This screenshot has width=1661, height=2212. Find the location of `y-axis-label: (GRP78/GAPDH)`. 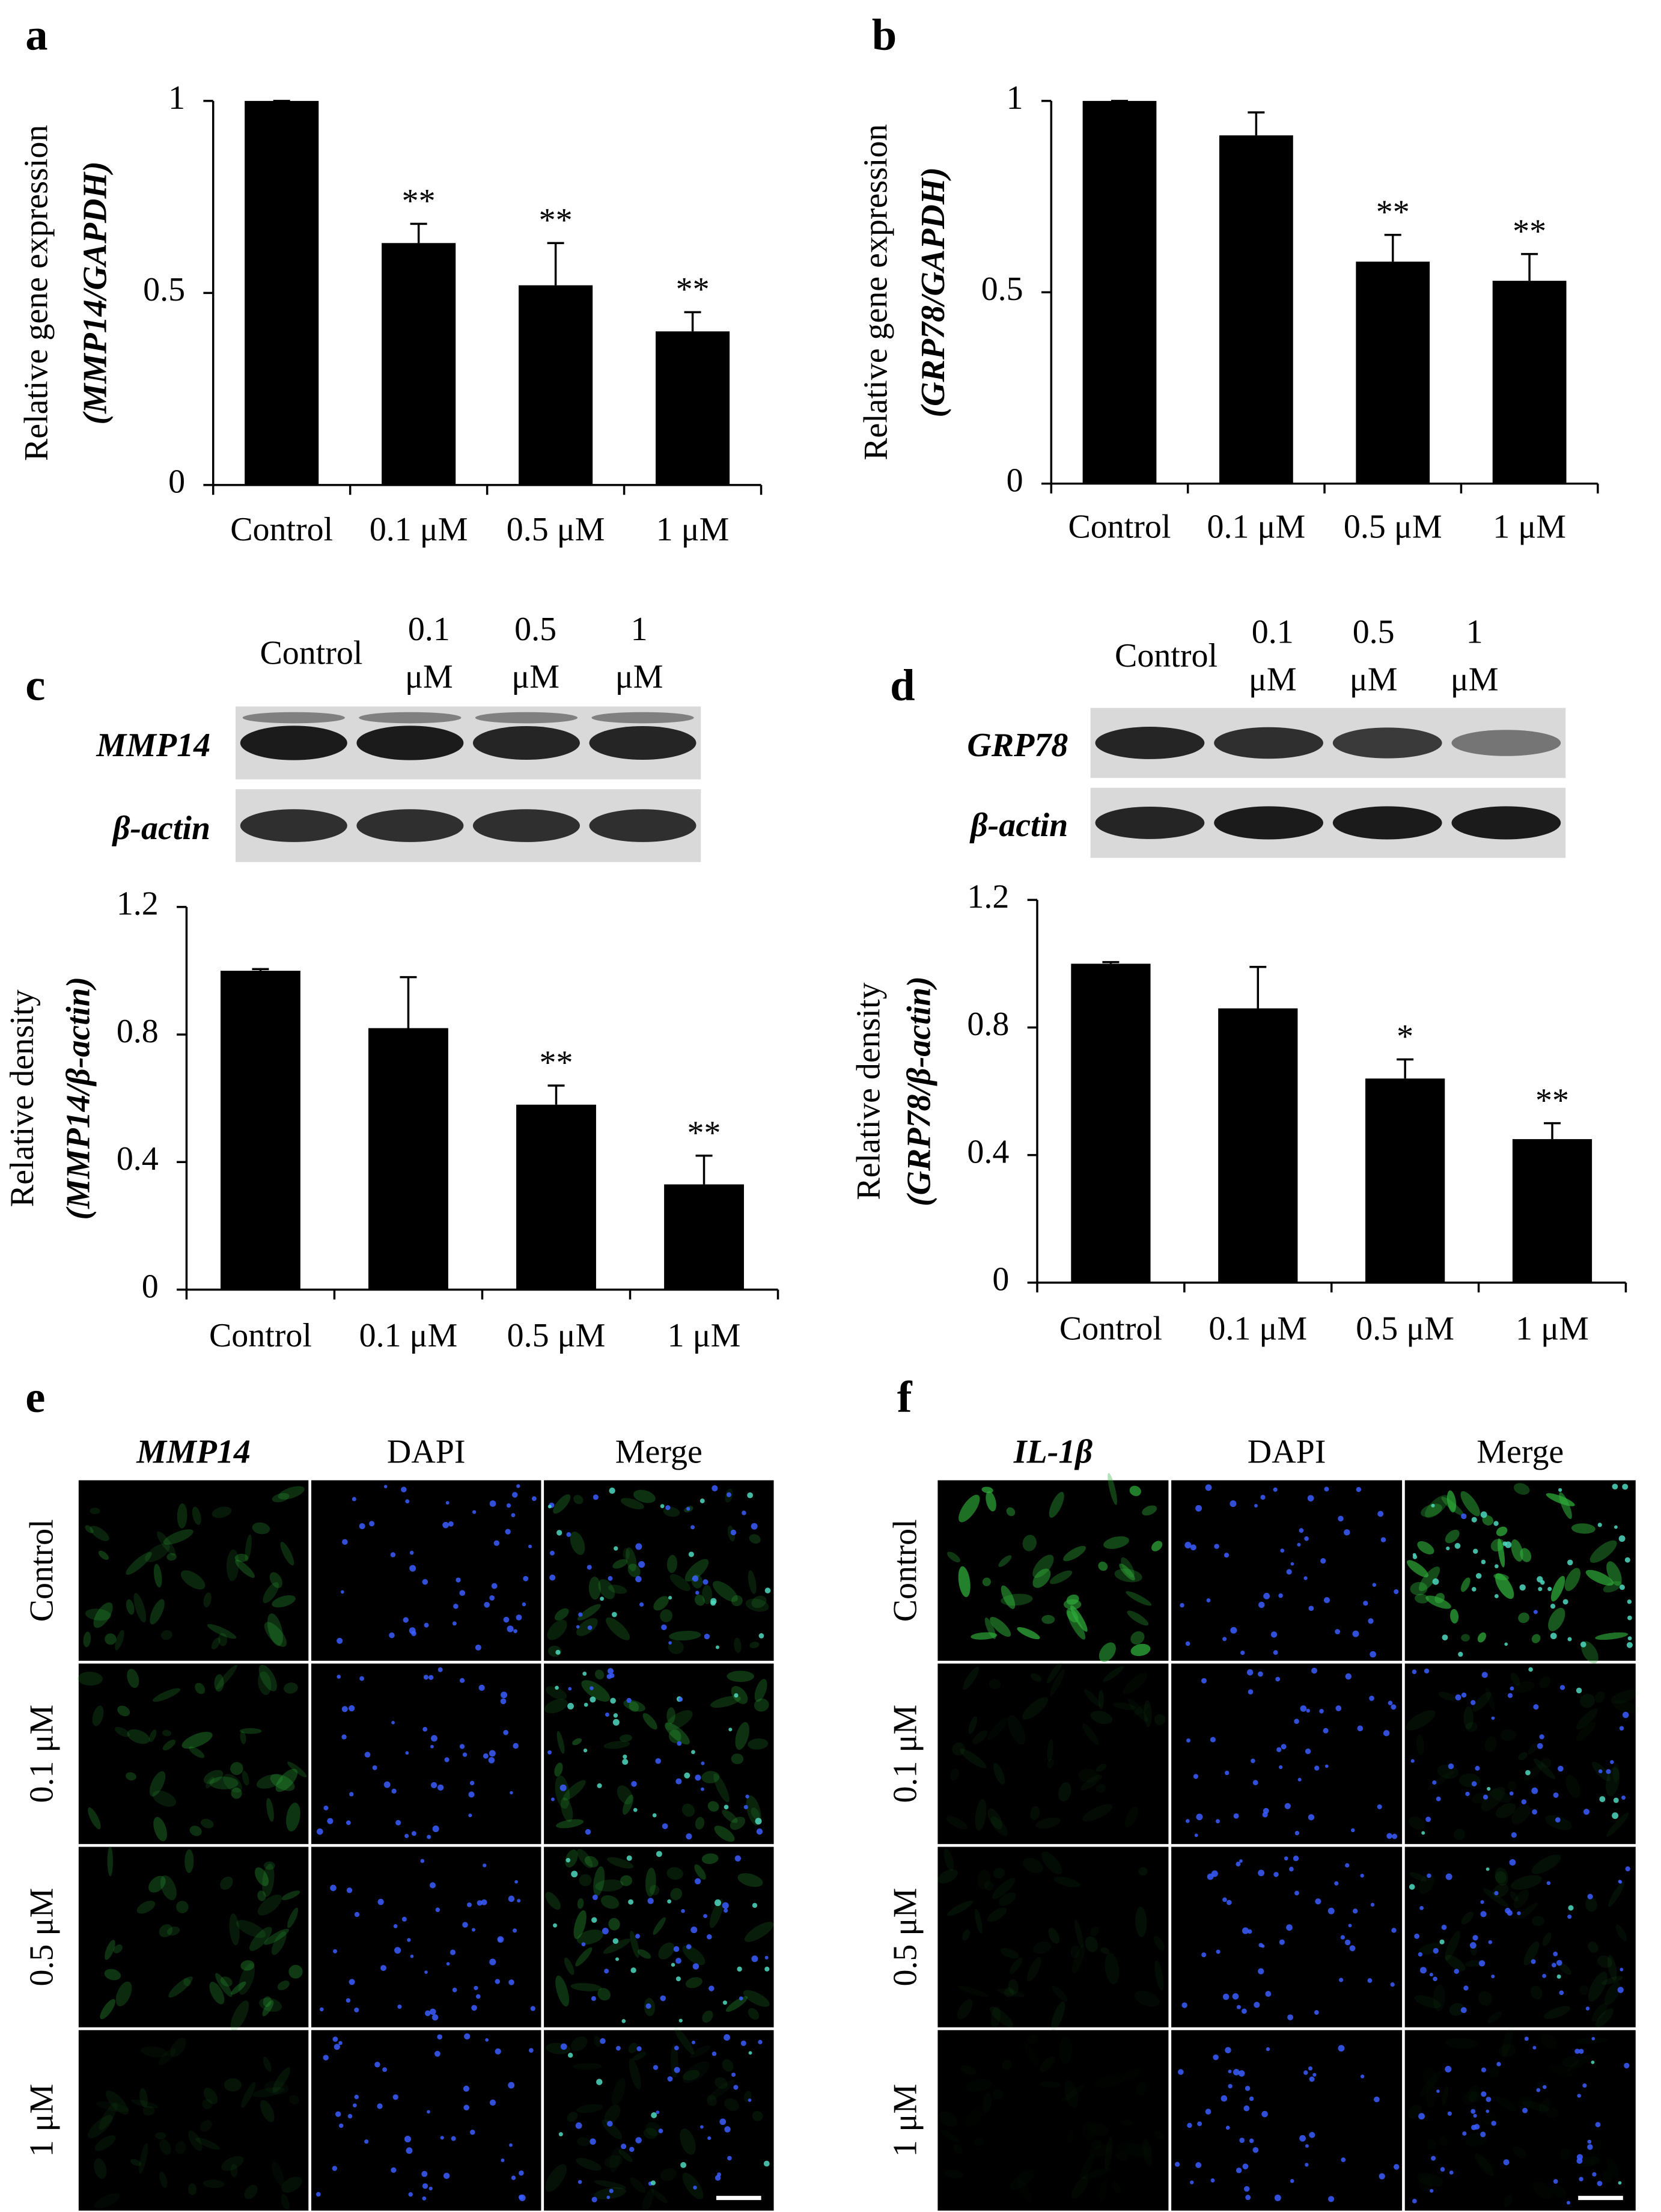

y-axis-label: (GRP78/GAPDH) is located at coordinates (933, 292).